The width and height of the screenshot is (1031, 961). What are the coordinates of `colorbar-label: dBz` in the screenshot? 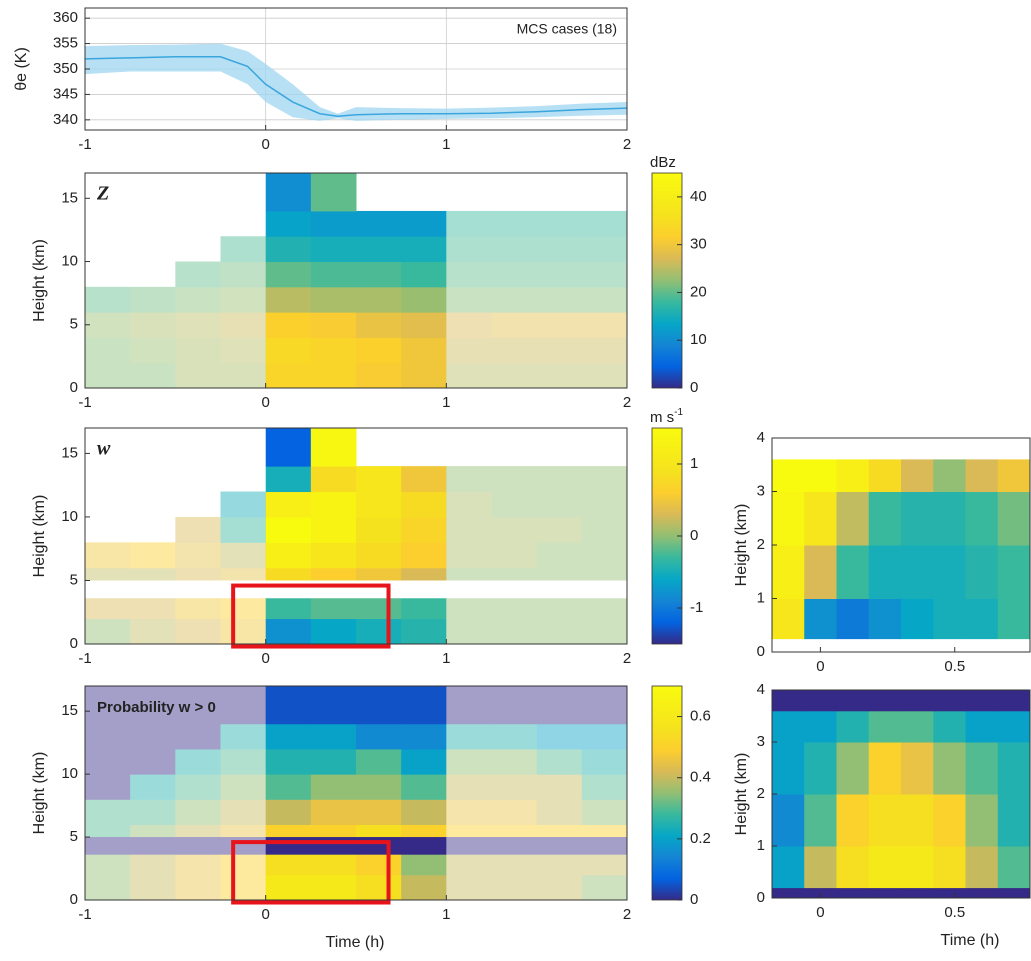 It's located at (663, 162).